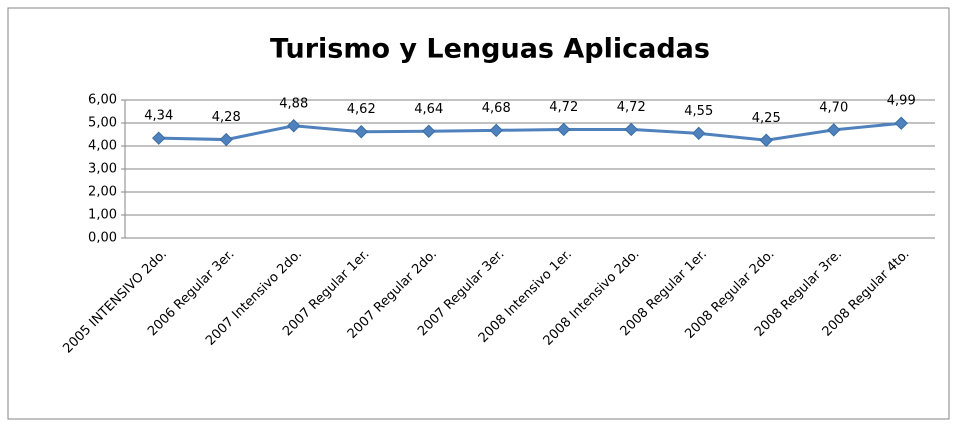 Image resolution: width=958 pixels, height=428 pixels. I want to click on series-line, so click(530, 131).